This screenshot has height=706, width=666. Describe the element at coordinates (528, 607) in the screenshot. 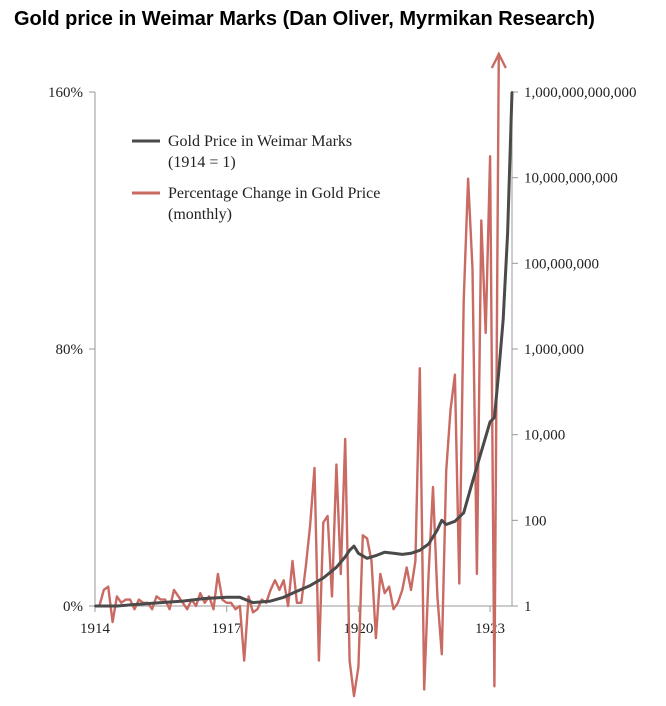

I see `y-right-tick-label: 1` at that location.